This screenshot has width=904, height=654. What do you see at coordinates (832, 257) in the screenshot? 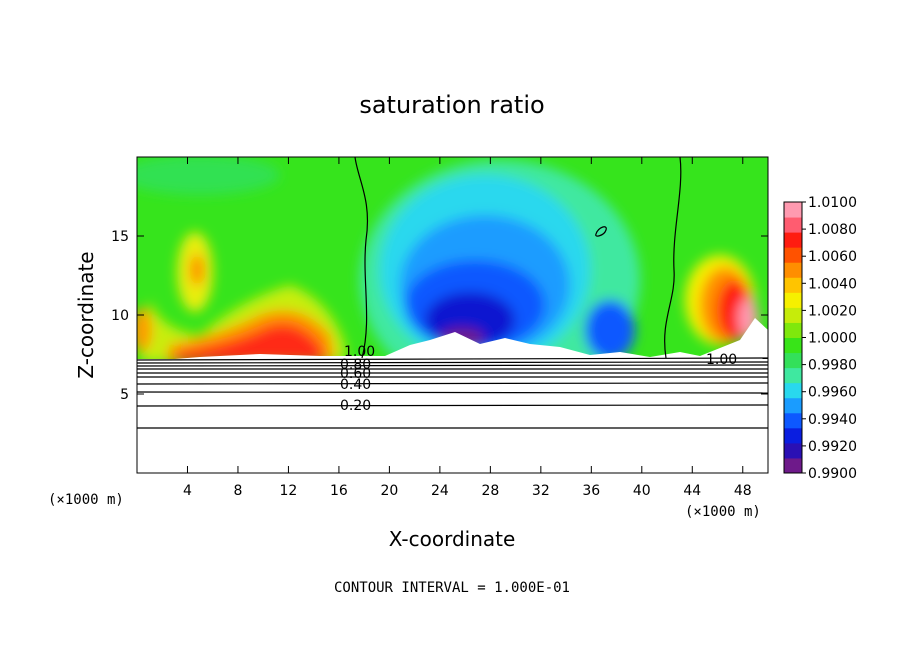
I see `colorbar-label: 1.0060` at bounding box center [832, 257].